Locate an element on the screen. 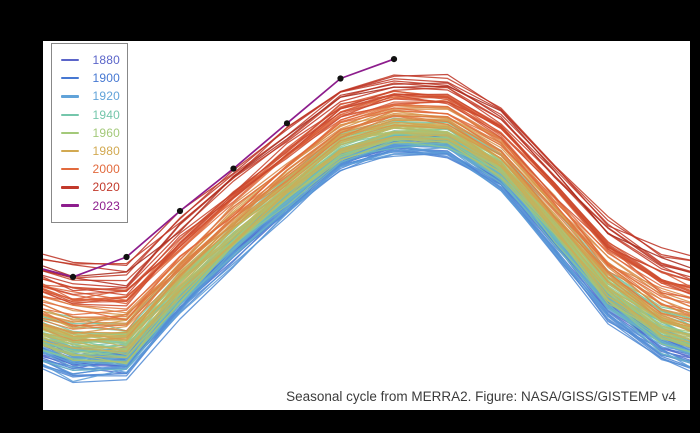  legend-year-label: 1960 is located at coordinates (106, 132).